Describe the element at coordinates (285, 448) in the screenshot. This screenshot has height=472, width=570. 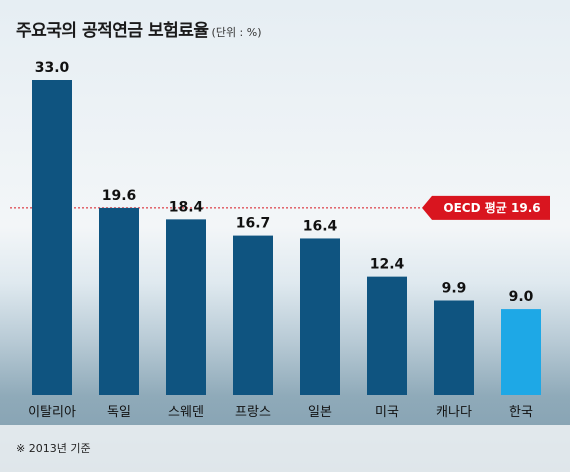
I see `footer-band` at that location.